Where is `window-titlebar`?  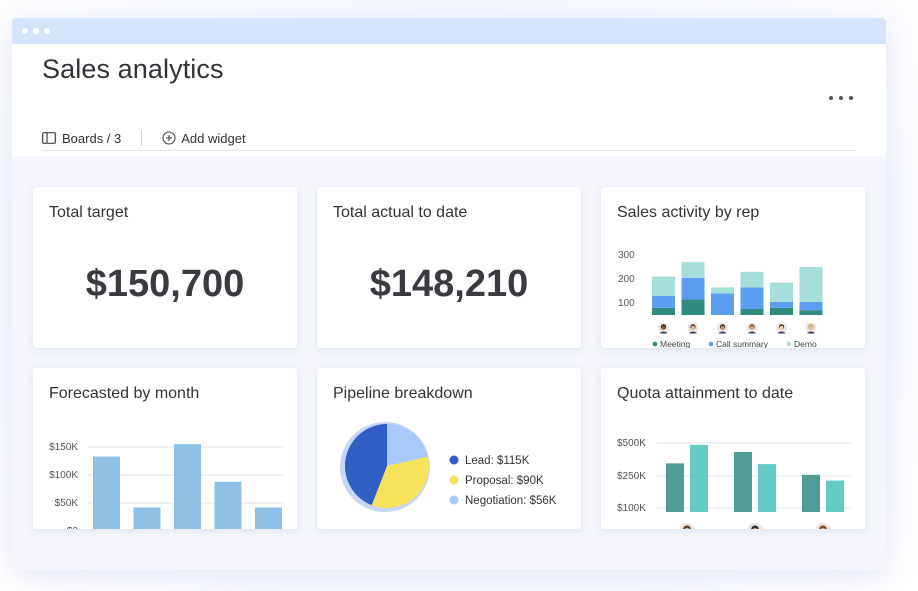 window-titlebar is located at coordinates (449, 31).